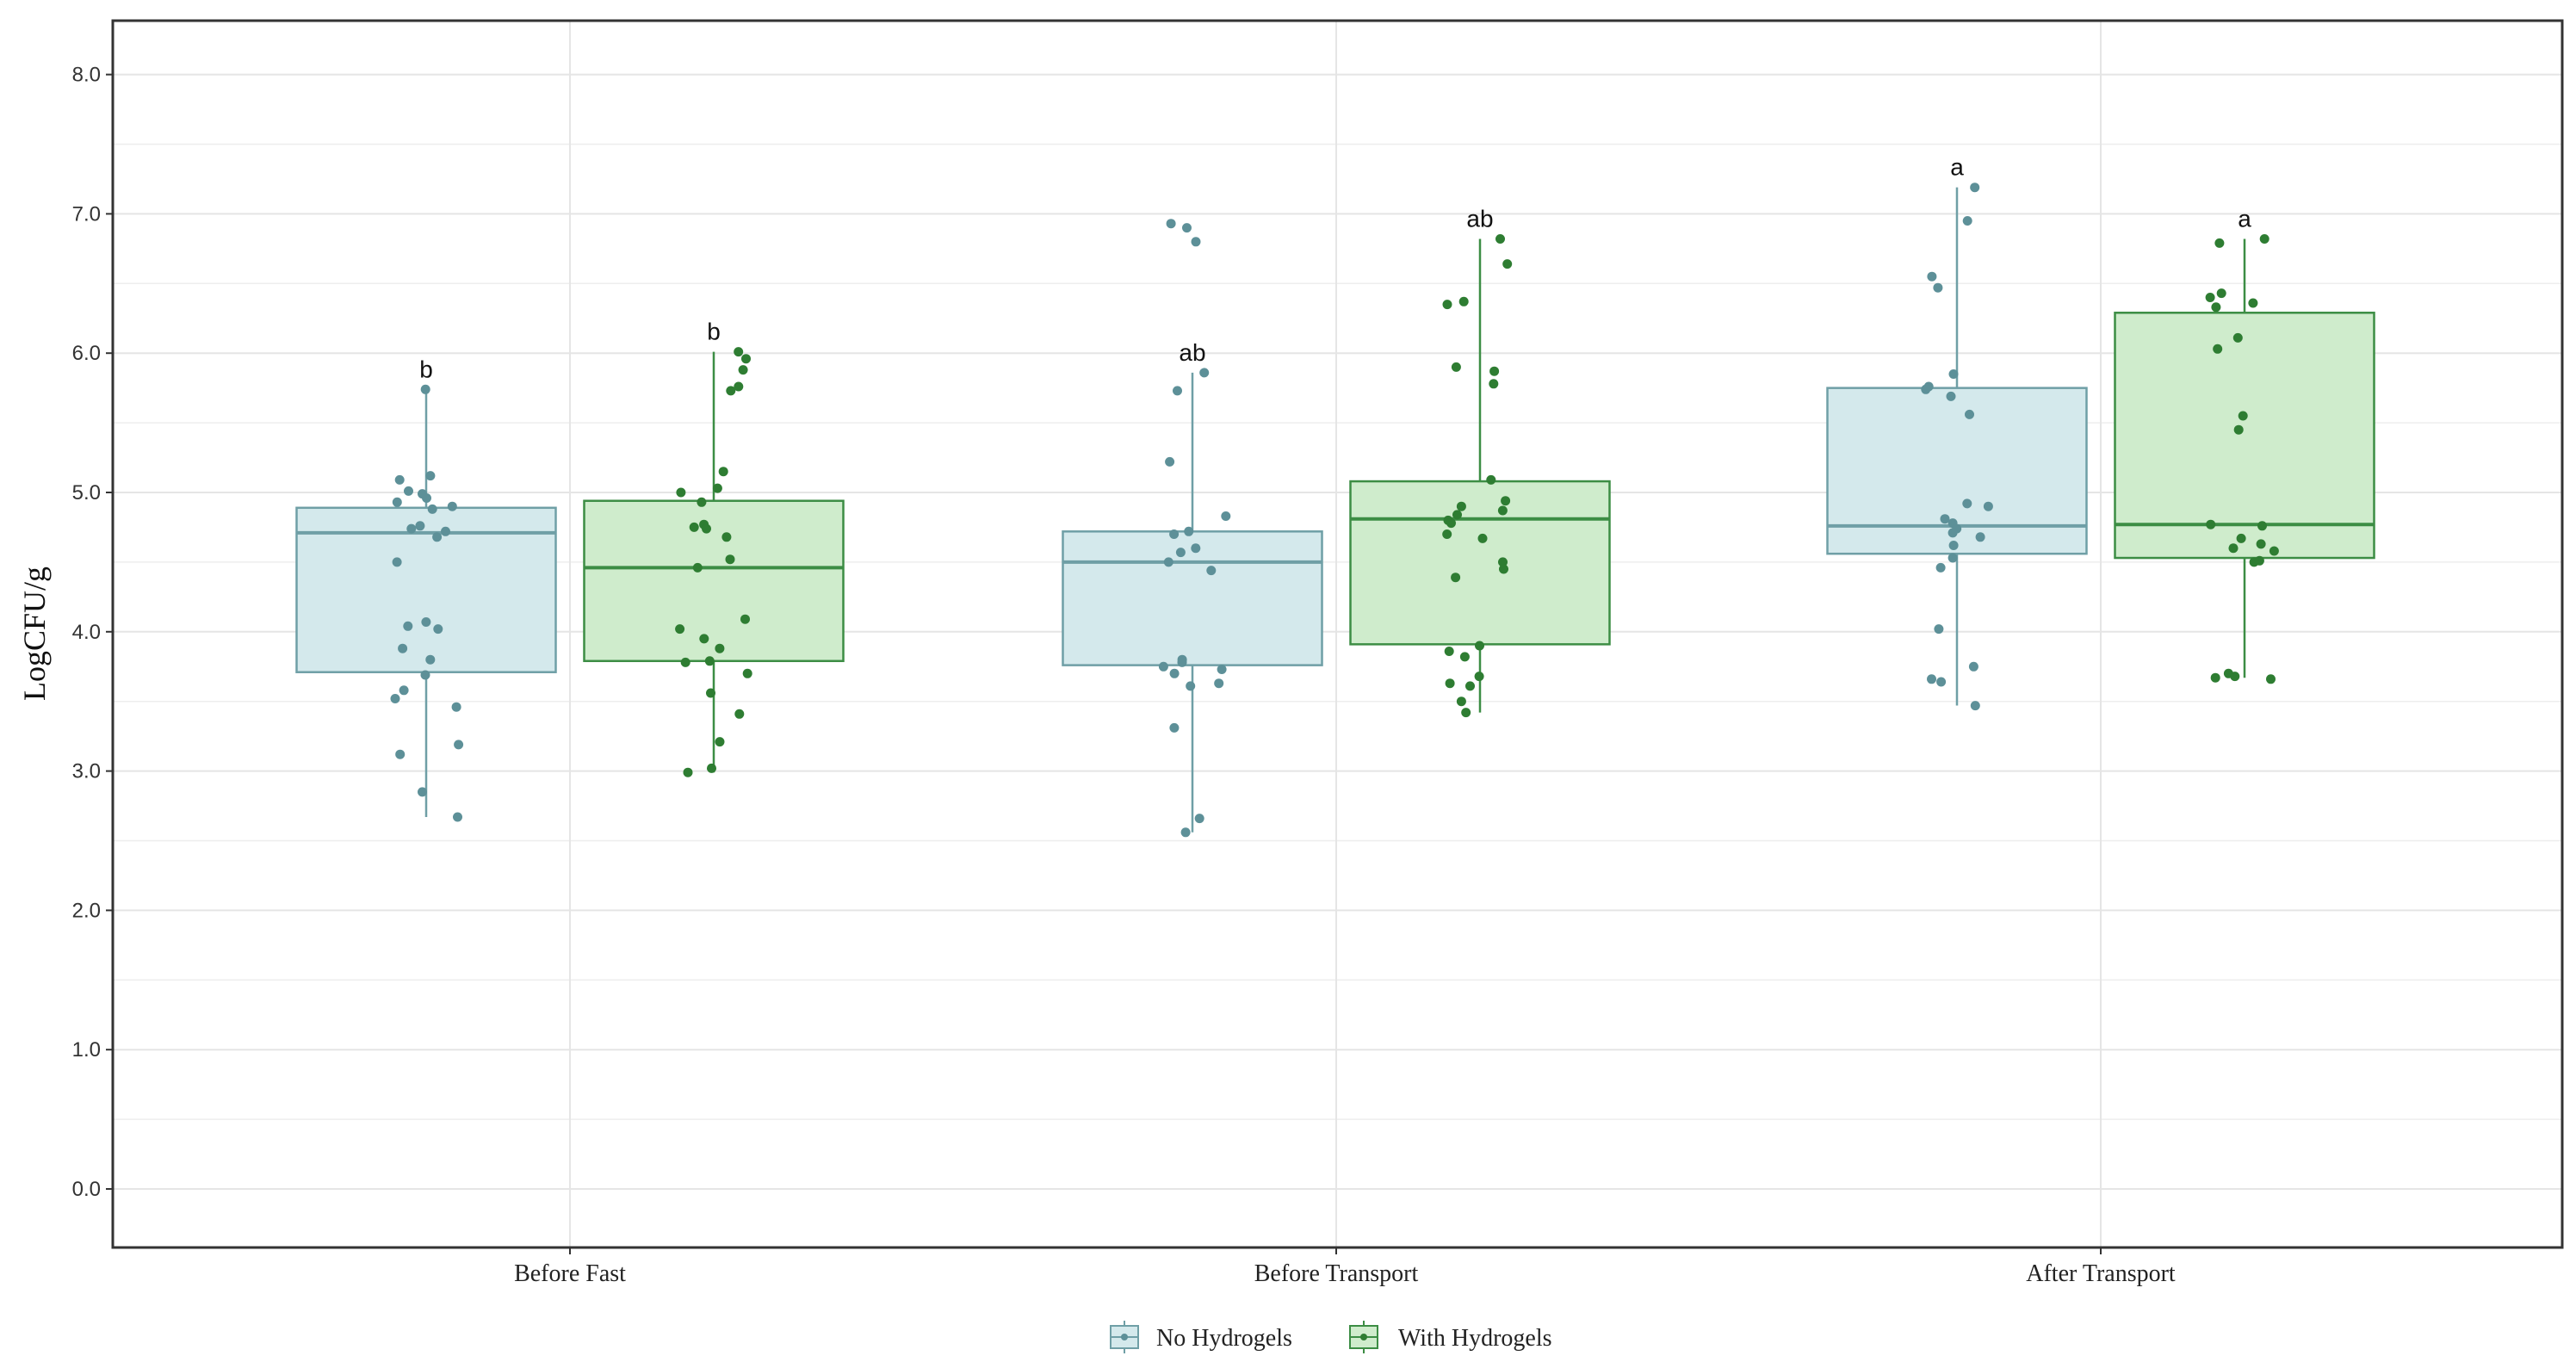  I want to click on y-tick-label: 5.0, so click(86, 493).